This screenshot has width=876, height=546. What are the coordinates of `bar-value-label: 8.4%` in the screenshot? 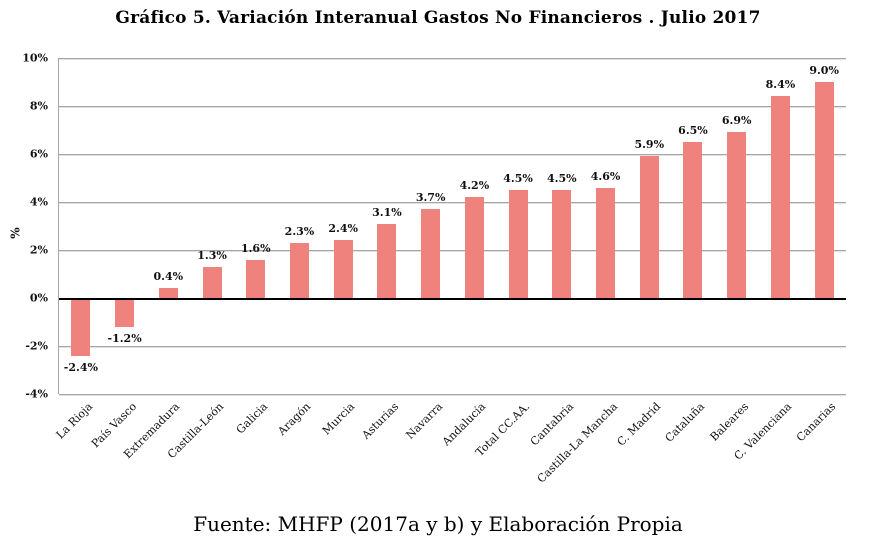 It's located at (780, 85).